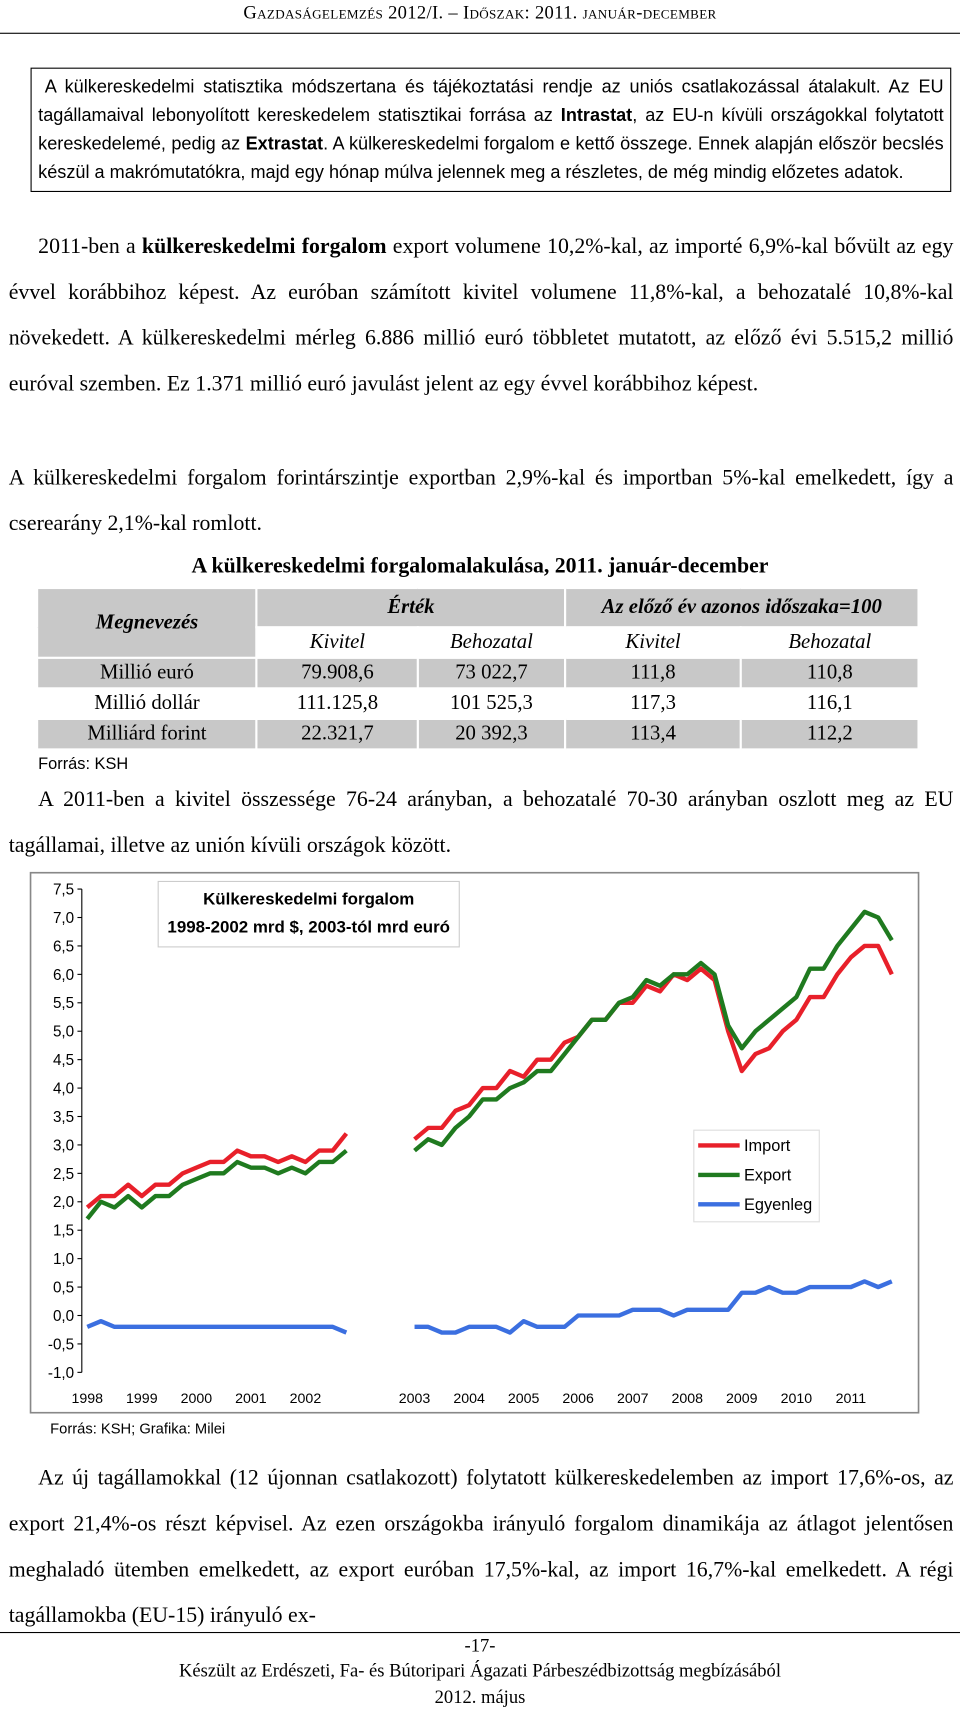 This screenshot has height=1711, width=960. What do you see at coordinates (415, 1399) in the screenshot?
I see `x-tick-label: 2003` at bounding box center [415, 1399].